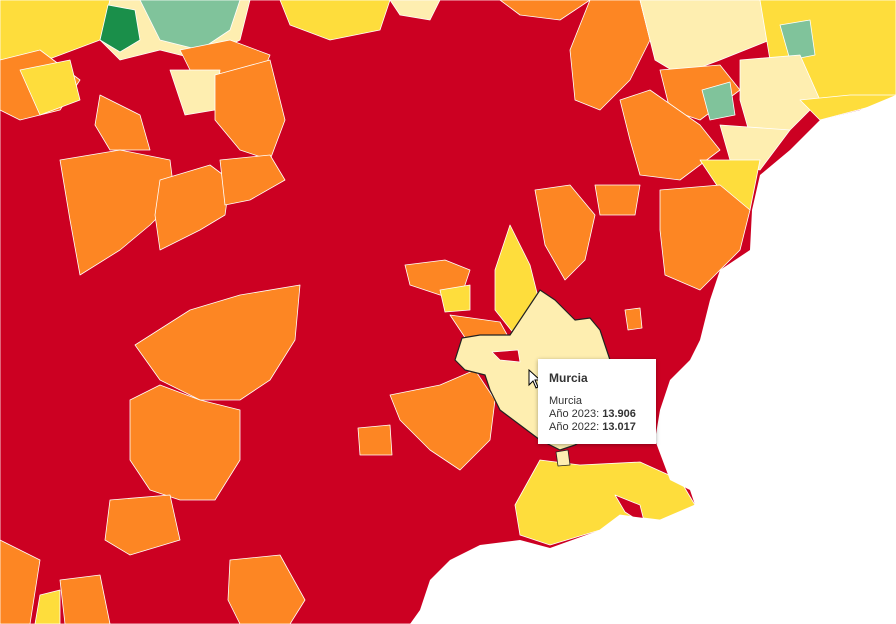 This screenshot has width=896, height=624. I want to click on tooltip-year-2022: Año 2022: 13.017, so click(597, 427).